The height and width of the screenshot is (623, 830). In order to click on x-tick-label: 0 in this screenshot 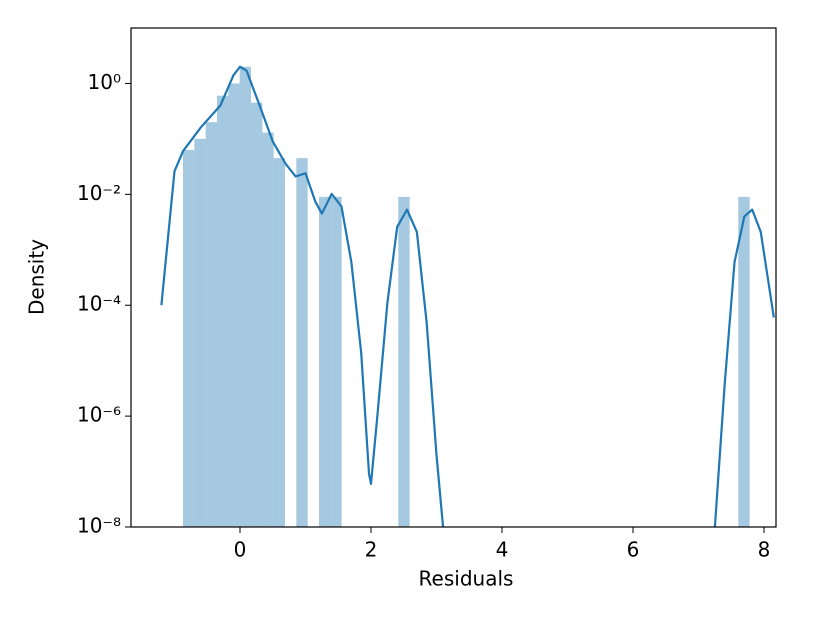, I will do `click(240, 550)`.